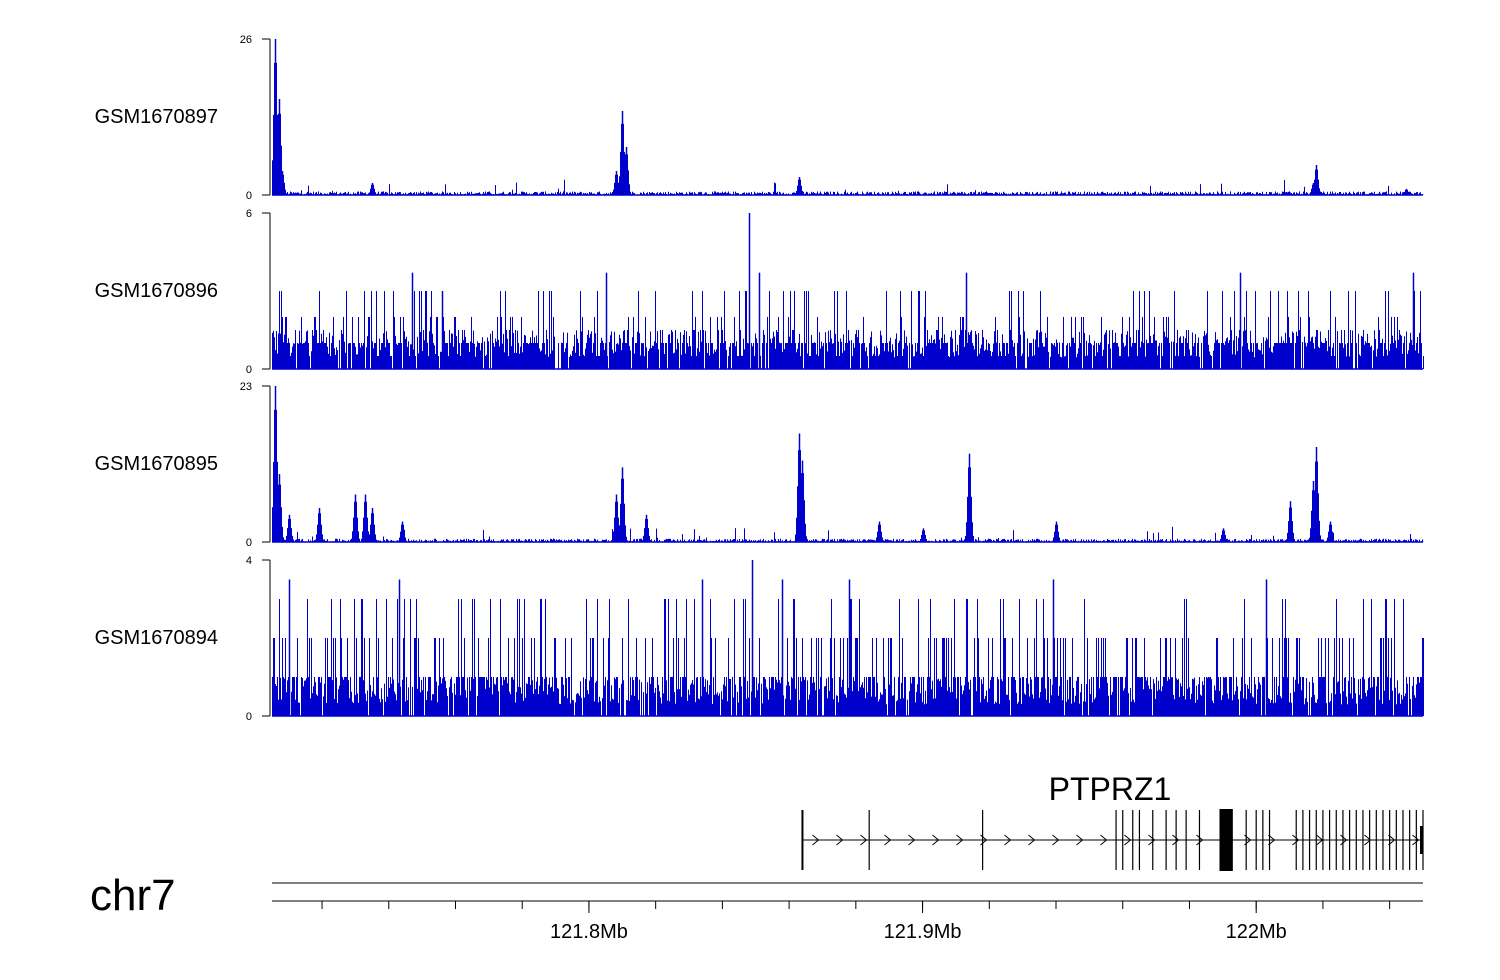 The height and width of the screenshot is (980, 1500). What do you see at coordinates (1256, 932) in the screenshot?
I see `axis-tick-label: 122Mb` at bounding box center [1256, 932].